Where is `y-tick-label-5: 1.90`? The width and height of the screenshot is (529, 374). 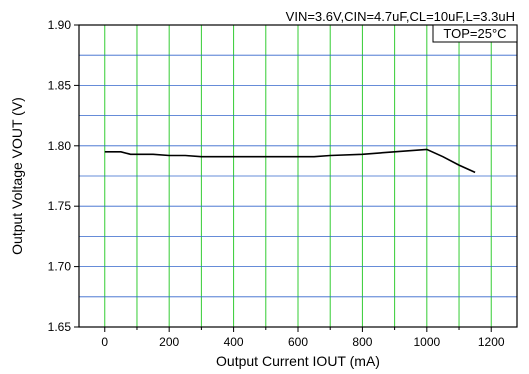
y-tick-label-5: 1.90 is located at coordinates (60, 25).